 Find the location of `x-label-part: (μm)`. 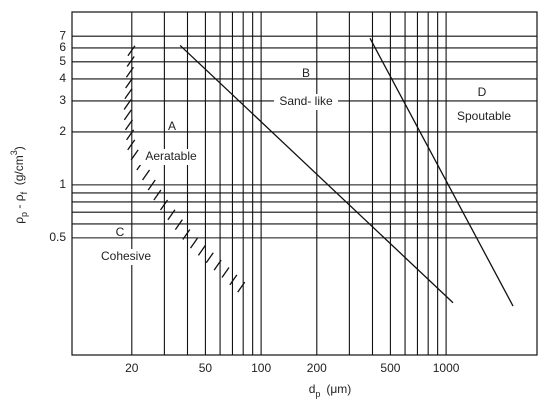

x-label-part: (μm) is located at coordinates (338, 389).